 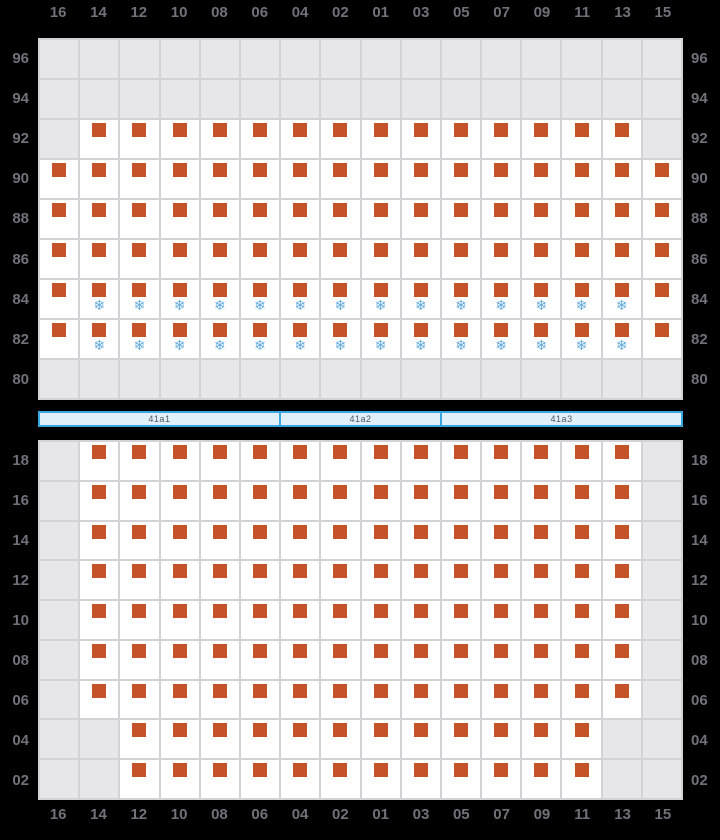 What do you see at coordinates (360, 419) in the screenshot?
I see `section-segment-41a2: 41a2` at bounding box center [360, 419].